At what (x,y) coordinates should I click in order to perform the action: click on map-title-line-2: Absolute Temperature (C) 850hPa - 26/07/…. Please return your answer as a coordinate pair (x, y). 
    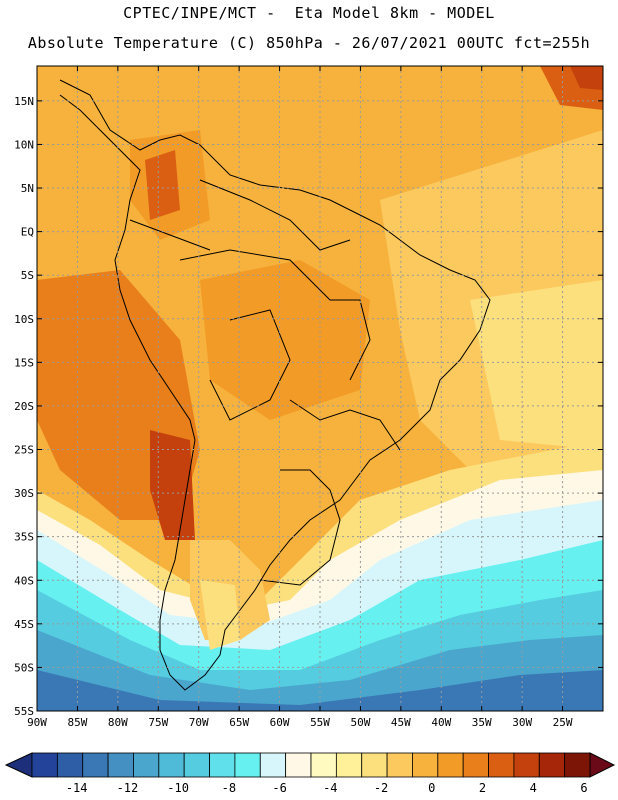
    Looking at the image, I should click on (309, 43).